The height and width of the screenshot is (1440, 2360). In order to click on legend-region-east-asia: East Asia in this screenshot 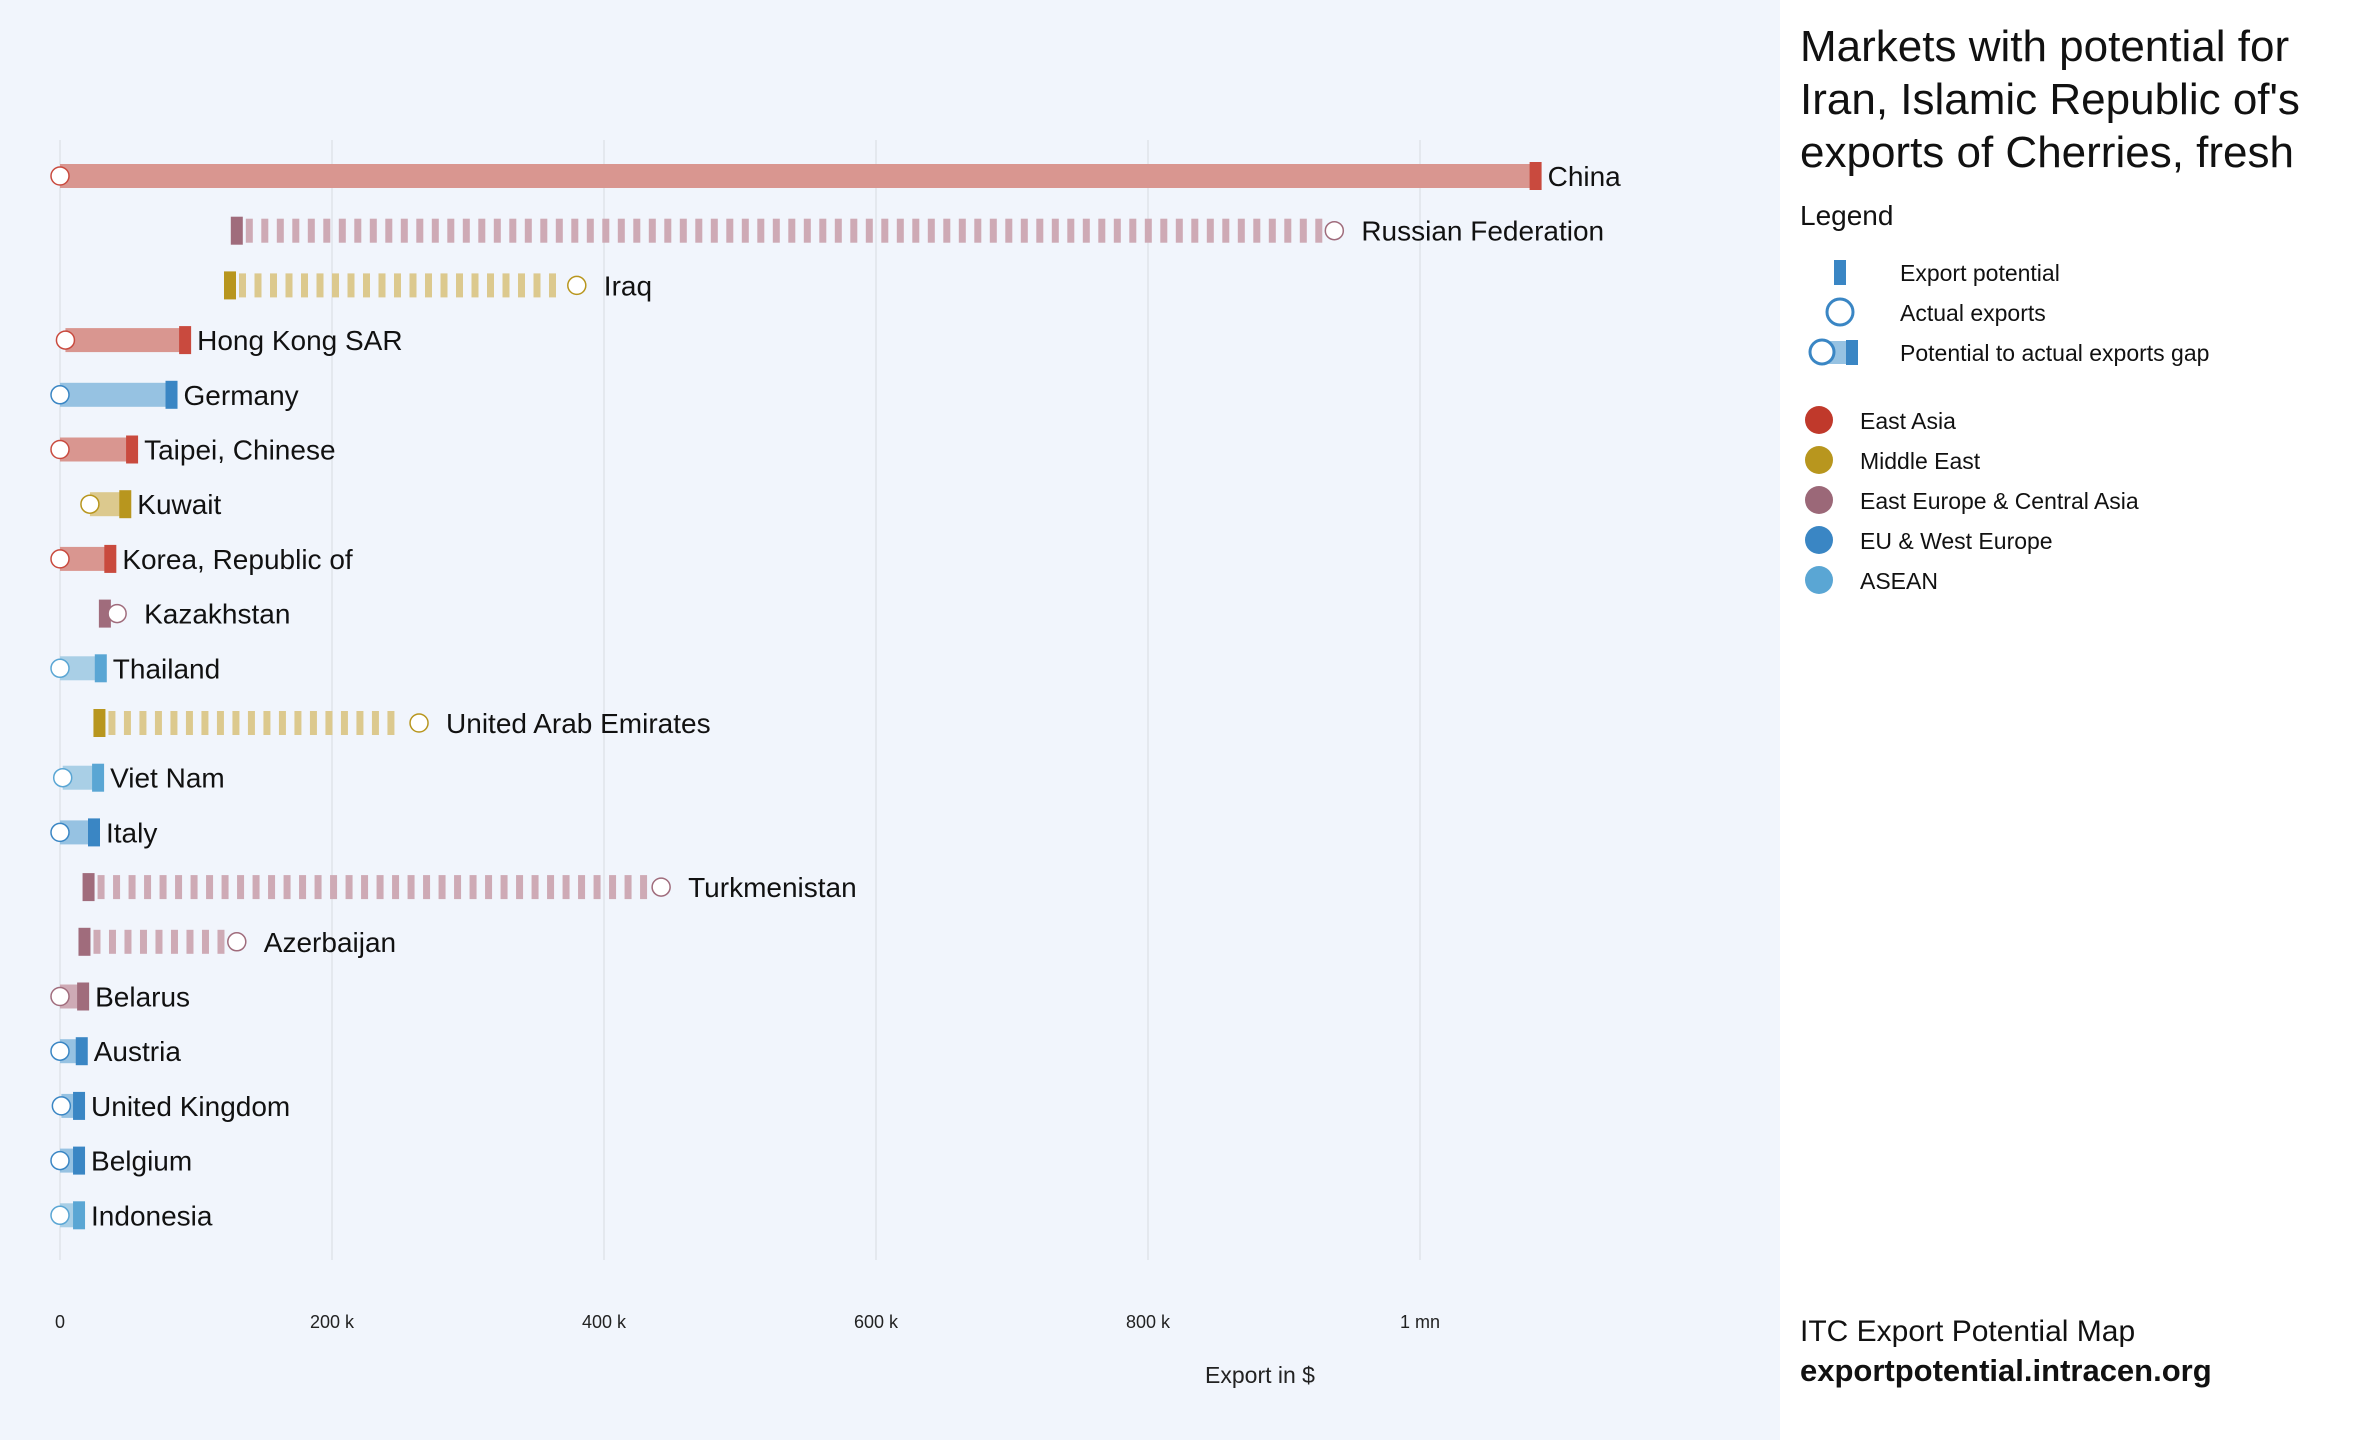, I will do `click(2070, 421)`.